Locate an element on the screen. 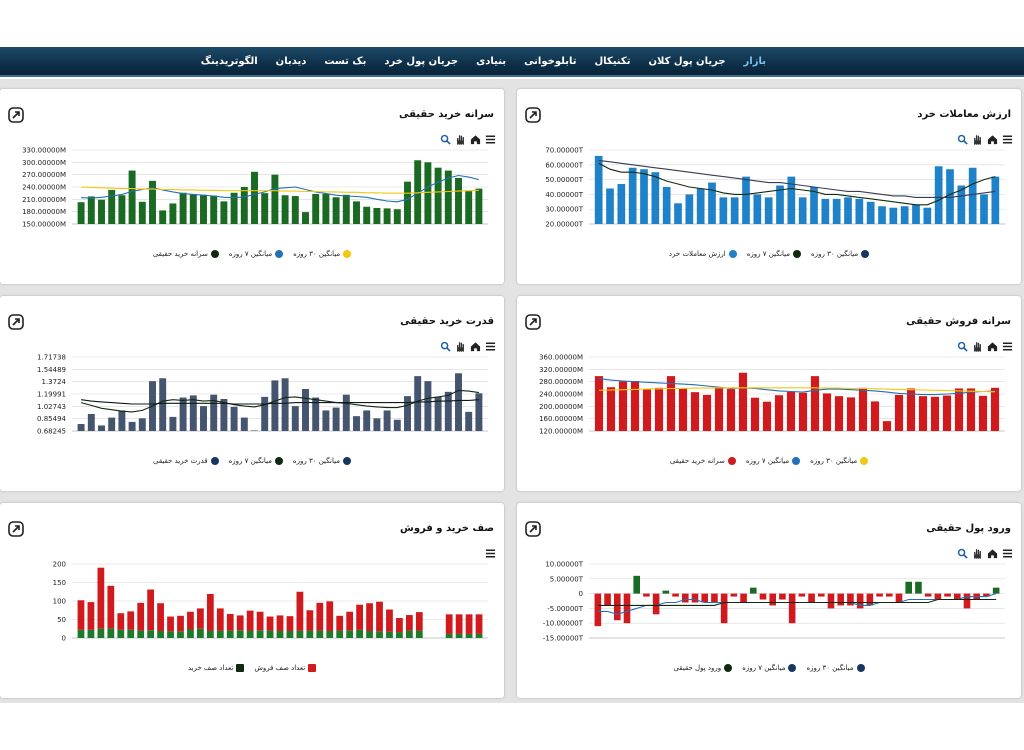 The height and width of the screenshot is (750, 1024). chart-toolbar is located at coordinates (490, 553).